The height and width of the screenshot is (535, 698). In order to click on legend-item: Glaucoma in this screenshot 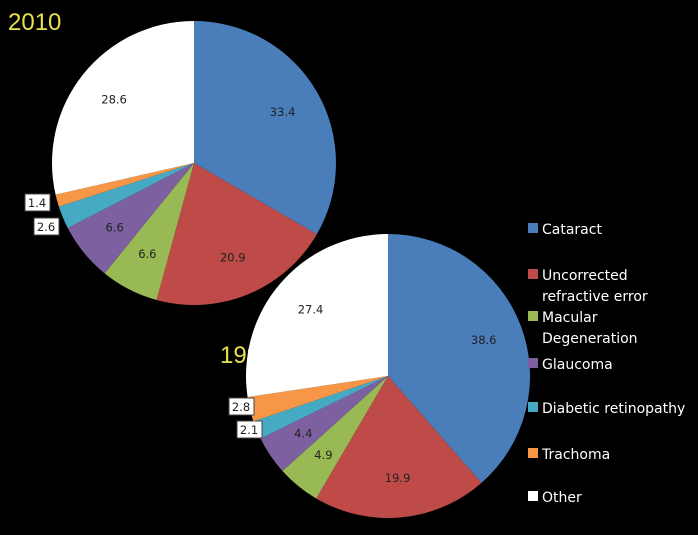, I will do `click(570, 365)`.